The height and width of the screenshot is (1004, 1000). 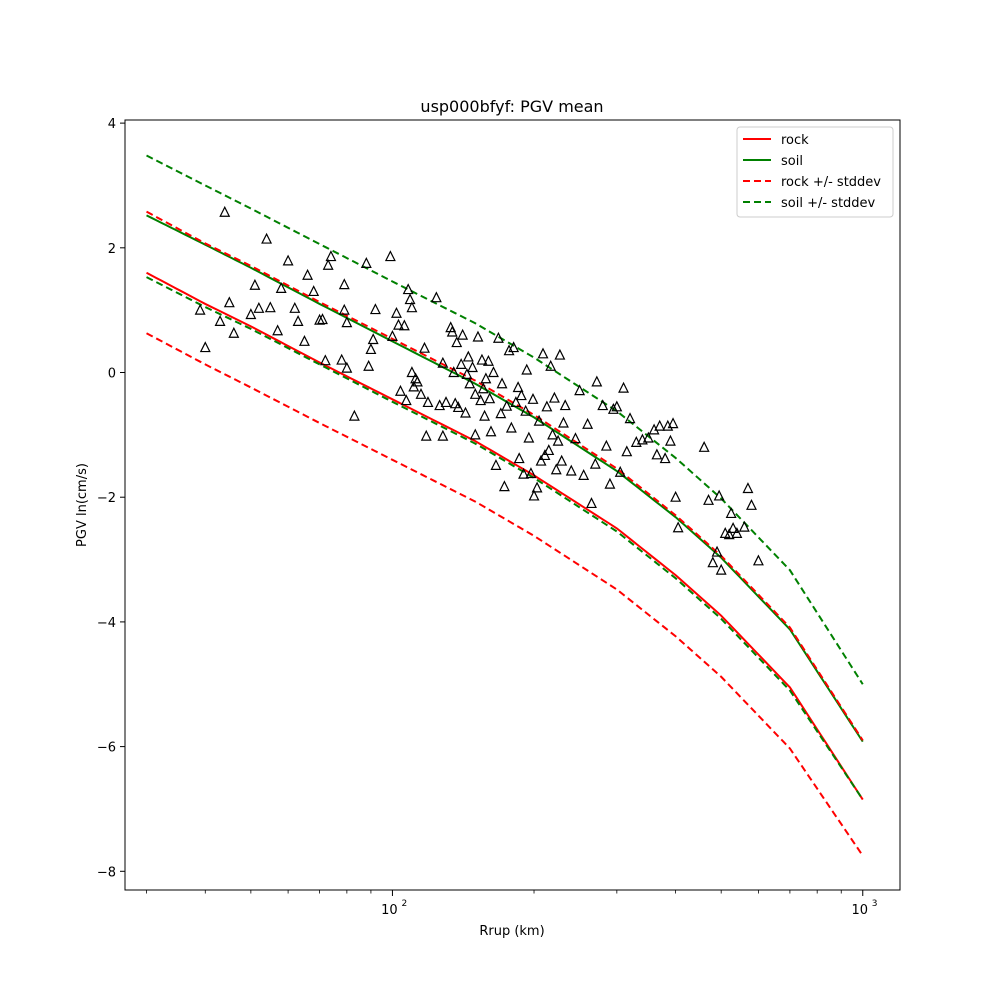 What do you see at coordinates (112, 249) in the screenshot?
I see `y-tick-label: 2` at bounding box center [112, 249].